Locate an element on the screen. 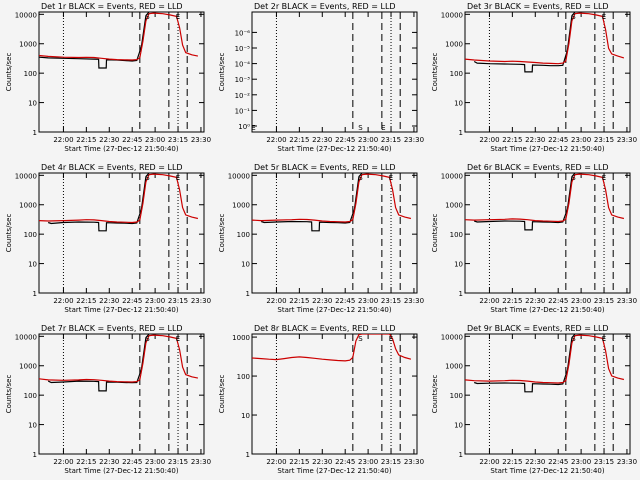  y-tick-label: 10⁻² is located at coordinates (243, 96).